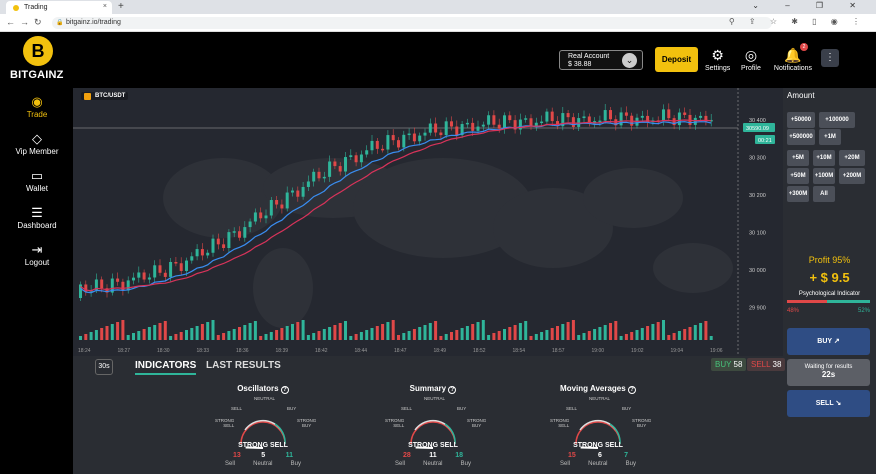  Describe the element at coordinates (824, 158) in the screenshot. I see `amount-button-10m: +10M` at that location.